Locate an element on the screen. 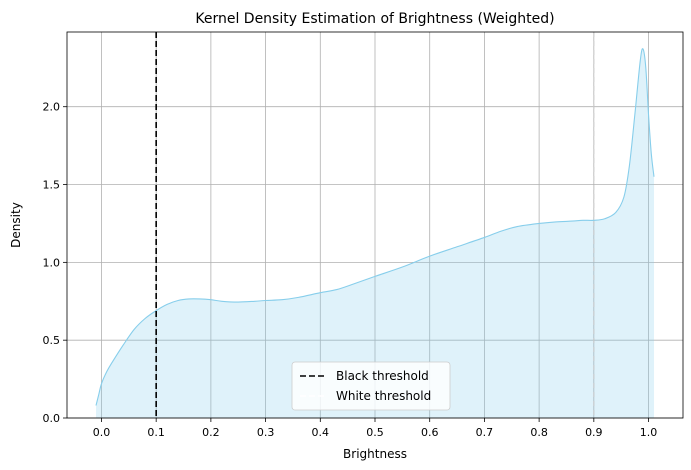 This screenshot has height=470, width=691. x-tick-label: 0.2 is located at coordinates (211, 432).